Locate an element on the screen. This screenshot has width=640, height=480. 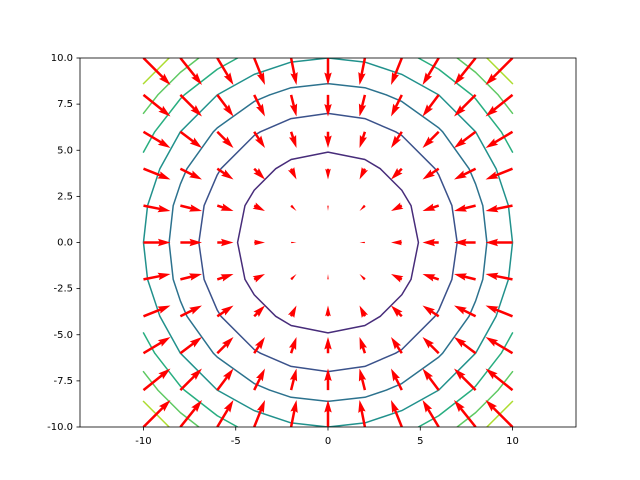
y-tick-label: 5.0 is located at coordinates (65, 150).